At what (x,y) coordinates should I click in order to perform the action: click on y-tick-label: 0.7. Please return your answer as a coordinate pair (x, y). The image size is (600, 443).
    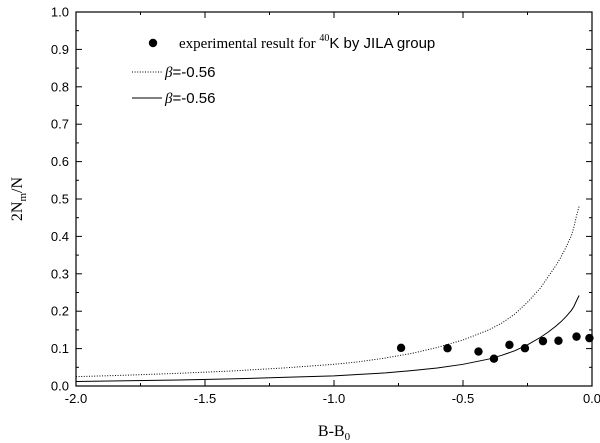
    Looking at the image, I should click on (60, 124).